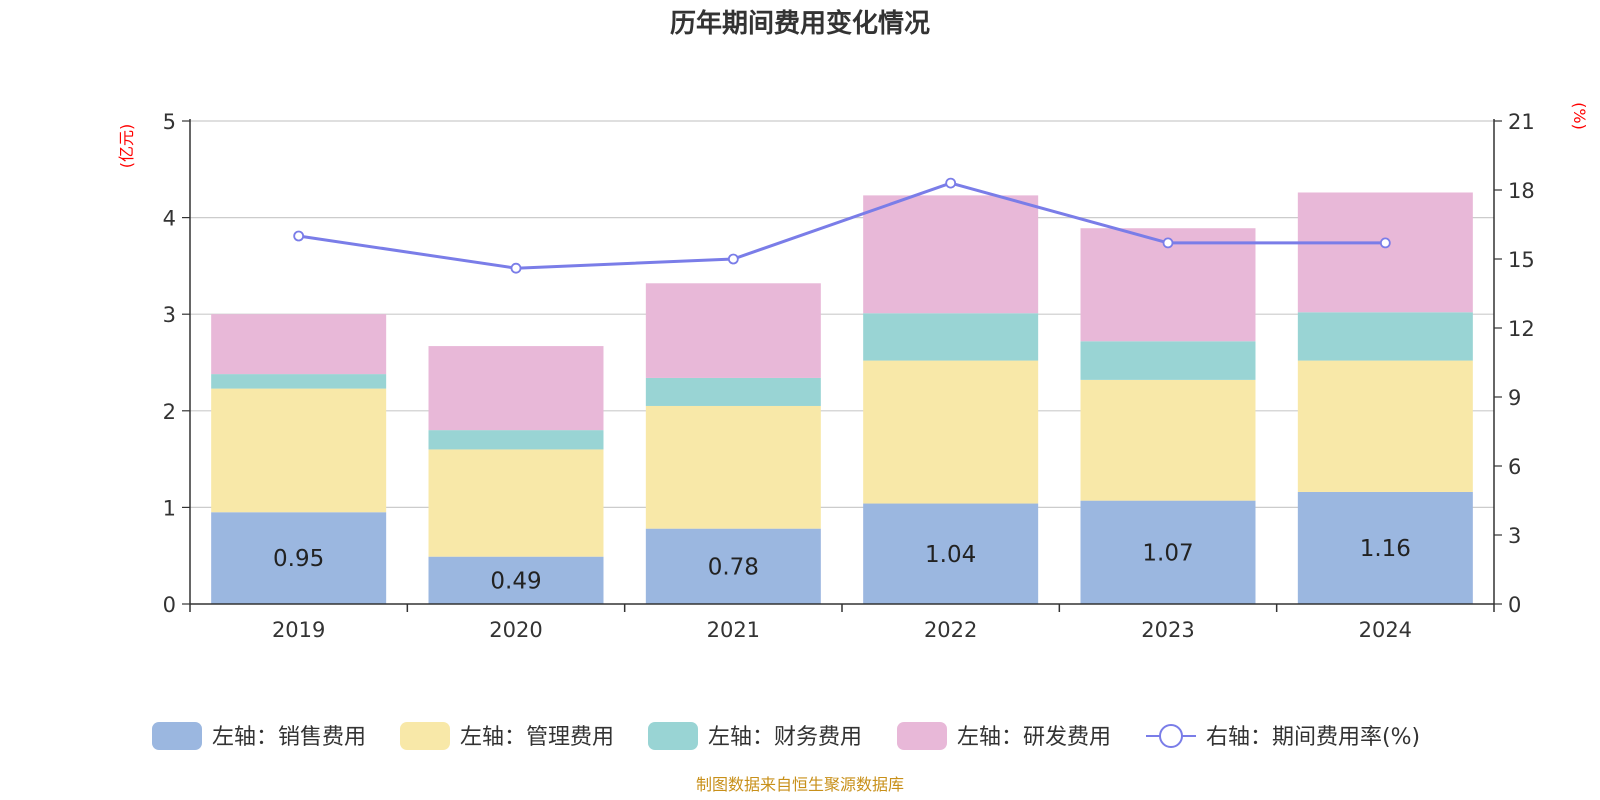 This screenshot has height=800, width=1600. I want to click on line-series-group, so click(842, 225).